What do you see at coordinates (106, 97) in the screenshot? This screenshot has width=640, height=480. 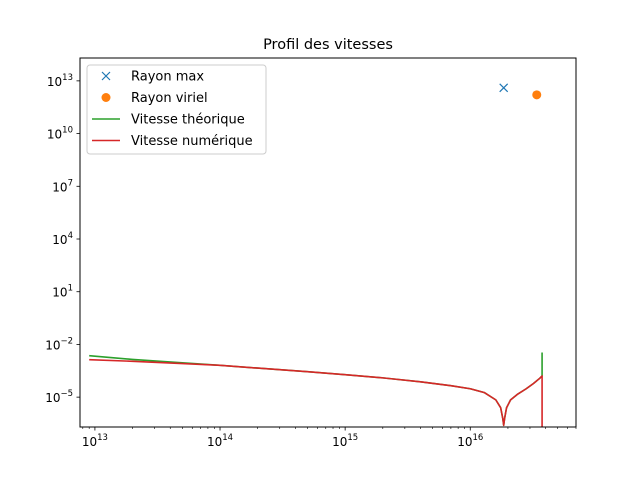 I see `legend-dot-marker` at bounding box center [106, 97].